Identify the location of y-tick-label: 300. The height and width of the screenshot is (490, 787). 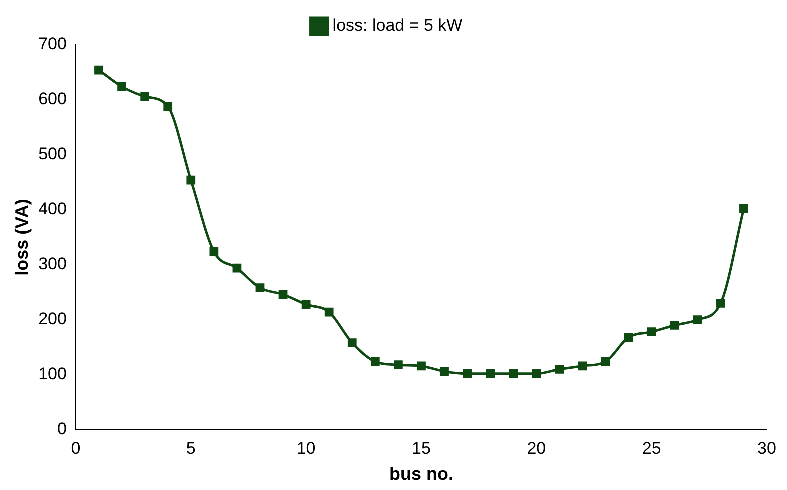
(52, 264).